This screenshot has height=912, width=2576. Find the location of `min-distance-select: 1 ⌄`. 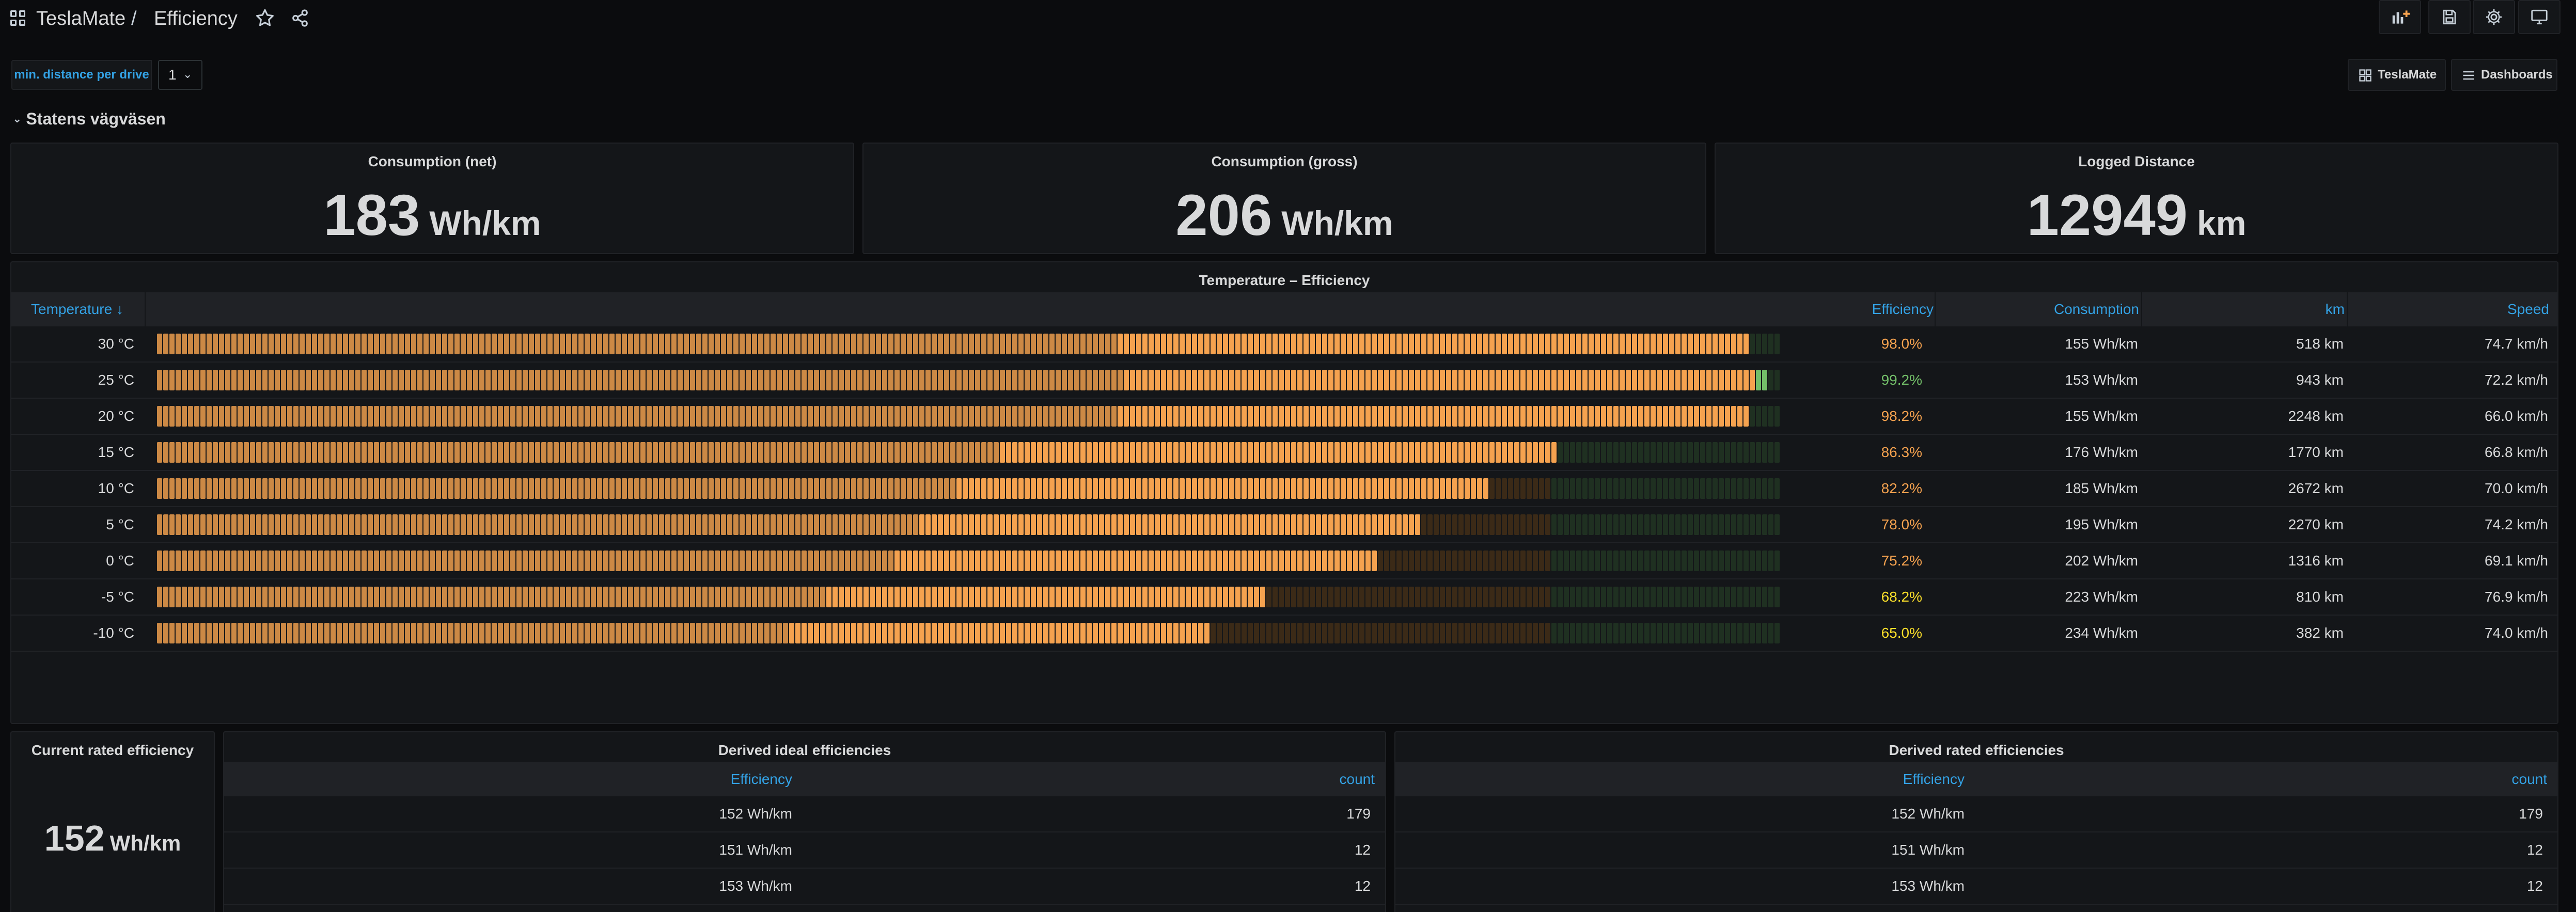

min-distance-select: 1 ⌄ is located at coordinates (180, 75).